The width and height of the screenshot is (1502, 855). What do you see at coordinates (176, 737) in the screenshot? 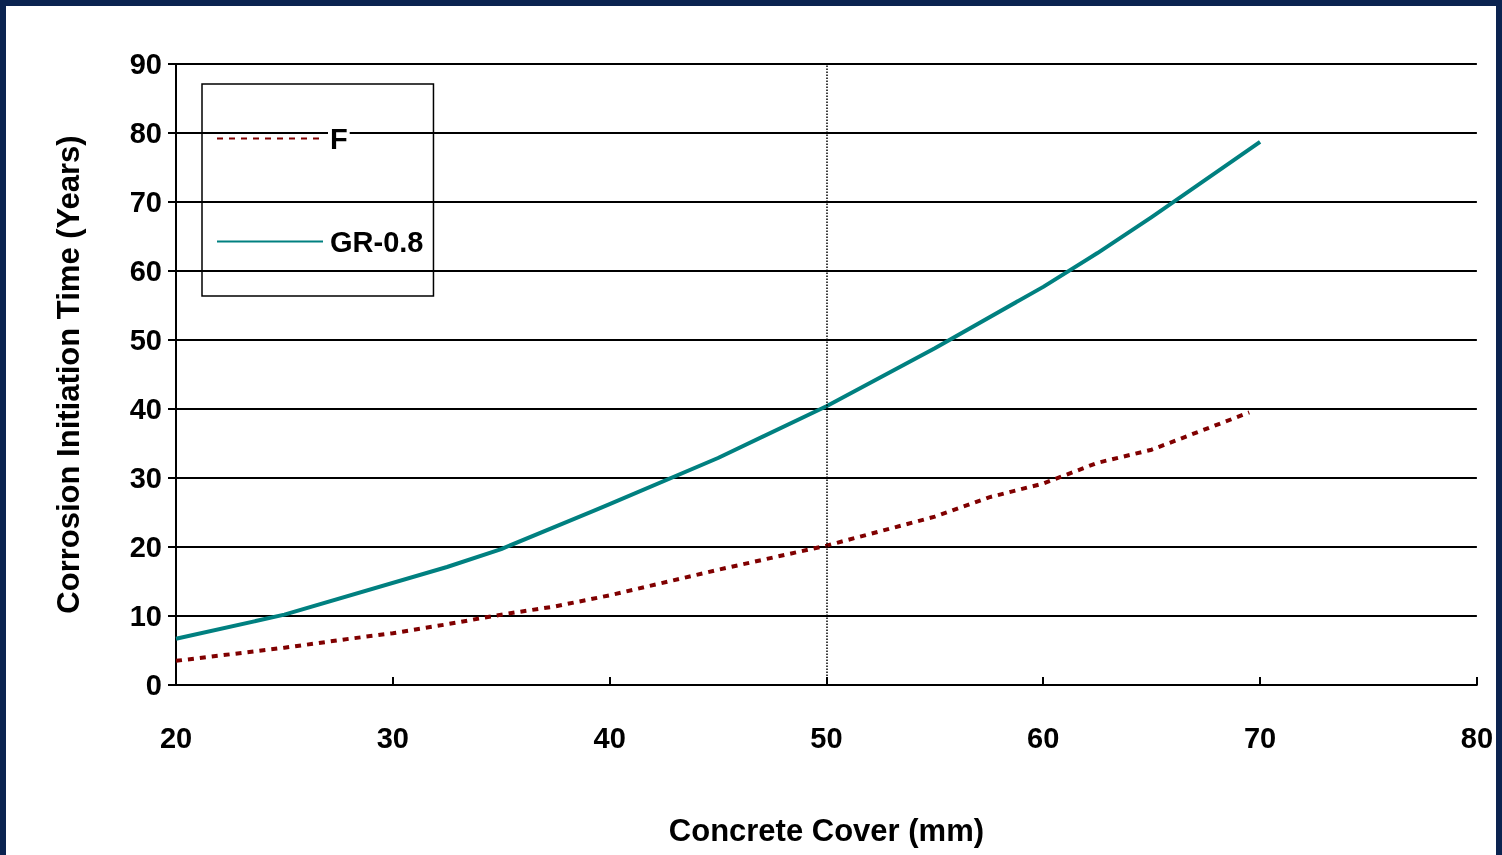
I see `x-tick-label: 20` at bounding box center [176, 737].